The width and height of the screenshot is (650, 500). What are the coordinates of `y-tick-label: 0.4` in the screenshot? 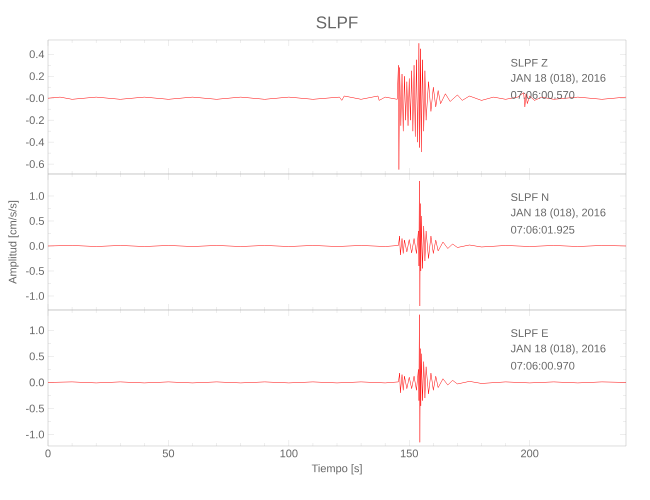 It's located at (37, 54).